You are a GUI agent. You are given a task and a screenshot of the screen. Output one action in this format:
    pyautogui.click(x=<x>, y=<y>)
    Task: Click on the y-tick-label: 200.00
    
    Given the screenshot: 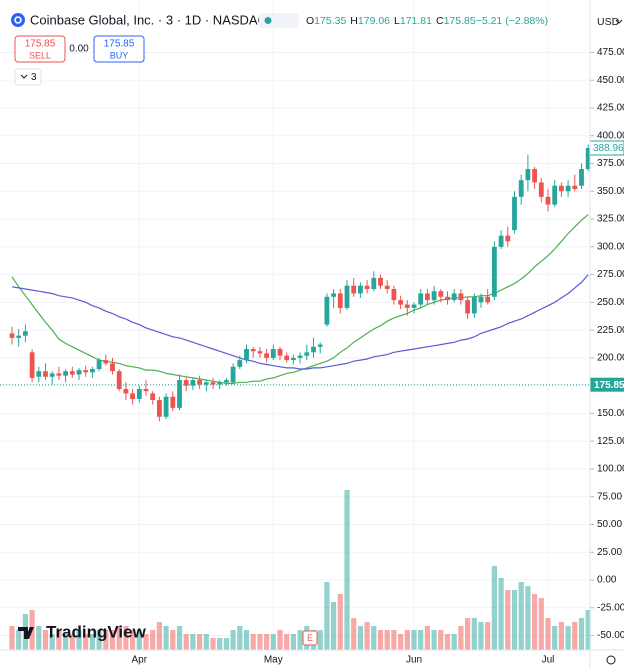 What is the action you would take?
    pyautogui.click(x=610, y=358)
    